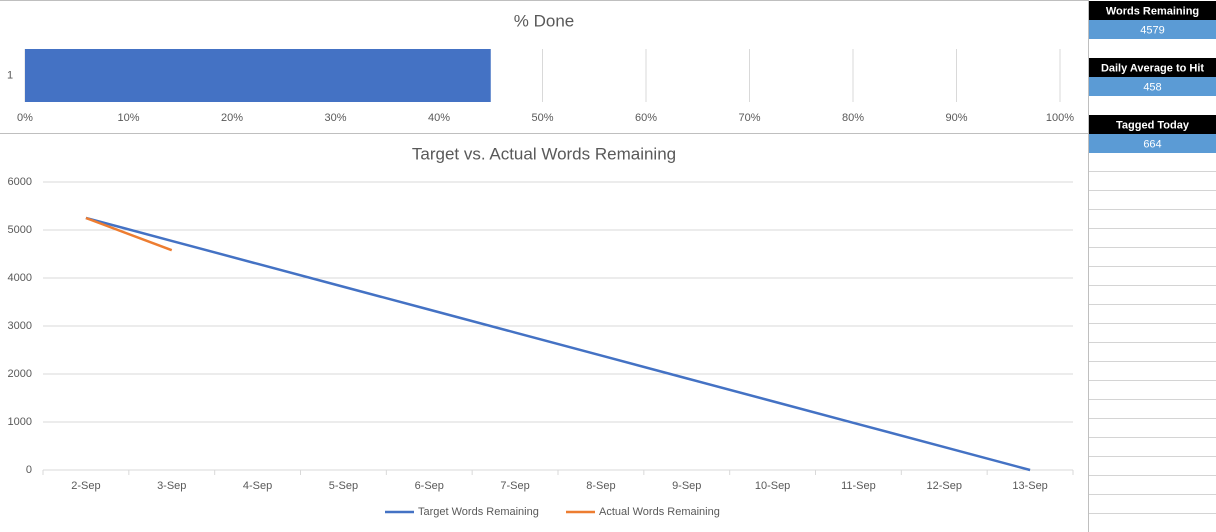 This screenshot has width=1216, height=532. What do you see at coordinates (20, 230) in the screenshot?
I see `y-tick-label: 5000` at bounding box center [20, 230].